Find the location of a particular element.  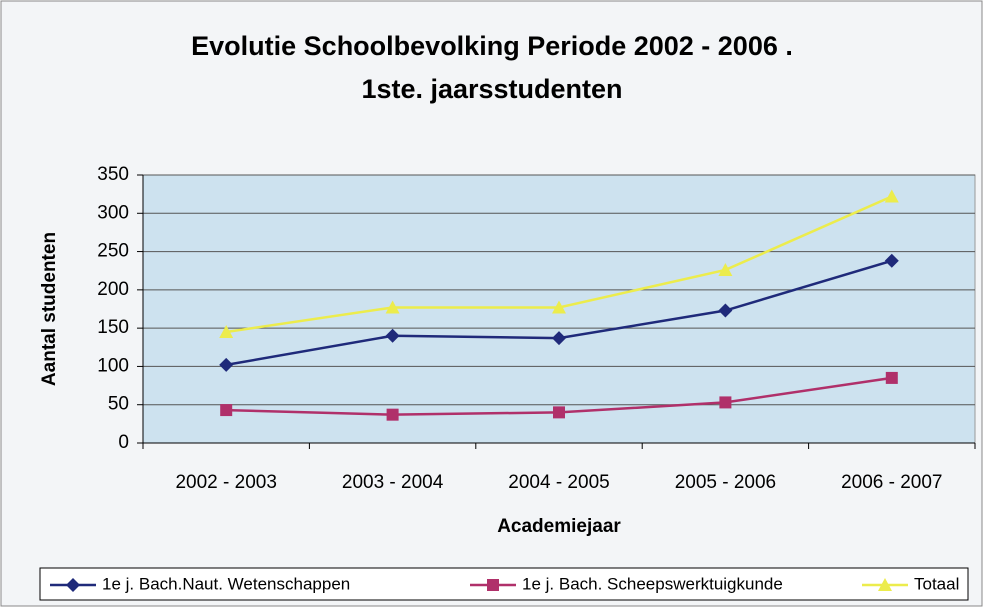

x-tick-label: 2004 - 2005 is located at coordinates (558, 482).